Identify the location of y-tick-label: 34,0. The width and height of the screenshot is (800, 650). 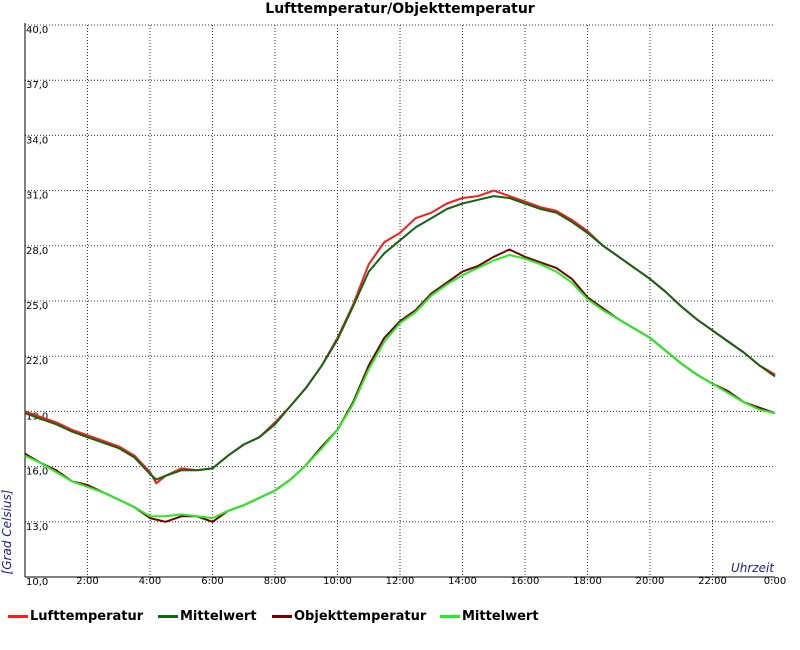
(37, 140).